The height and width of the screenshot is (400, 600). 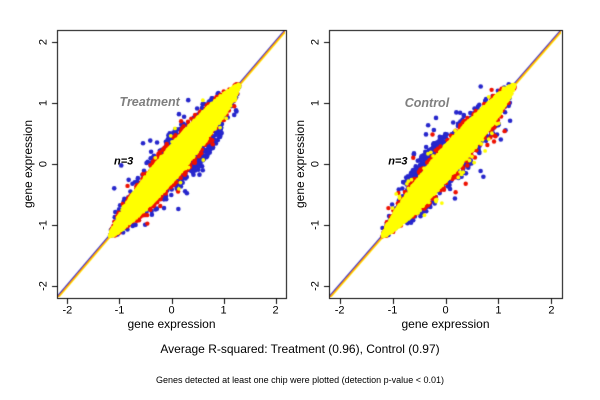 What do you see at coordinates (149, 101) in the screenshot?
I see `panel-title: Treatment` at bounding box center [149, 101].